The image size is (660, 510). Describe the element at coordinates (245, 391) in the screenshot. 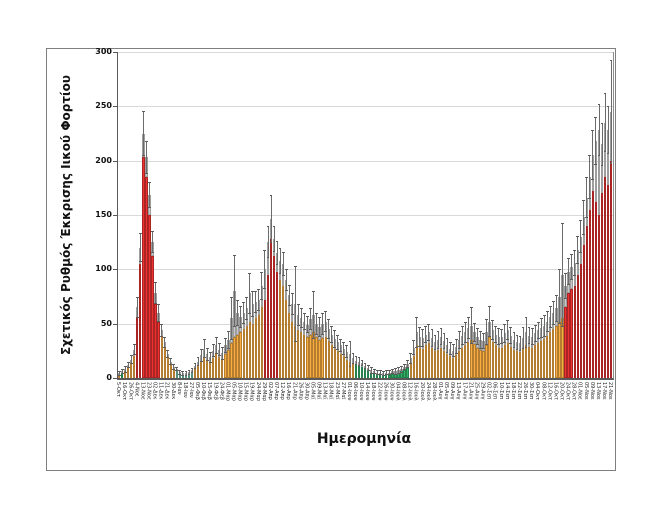

I see `x-tick-label: 15-Μαρ` at that location.